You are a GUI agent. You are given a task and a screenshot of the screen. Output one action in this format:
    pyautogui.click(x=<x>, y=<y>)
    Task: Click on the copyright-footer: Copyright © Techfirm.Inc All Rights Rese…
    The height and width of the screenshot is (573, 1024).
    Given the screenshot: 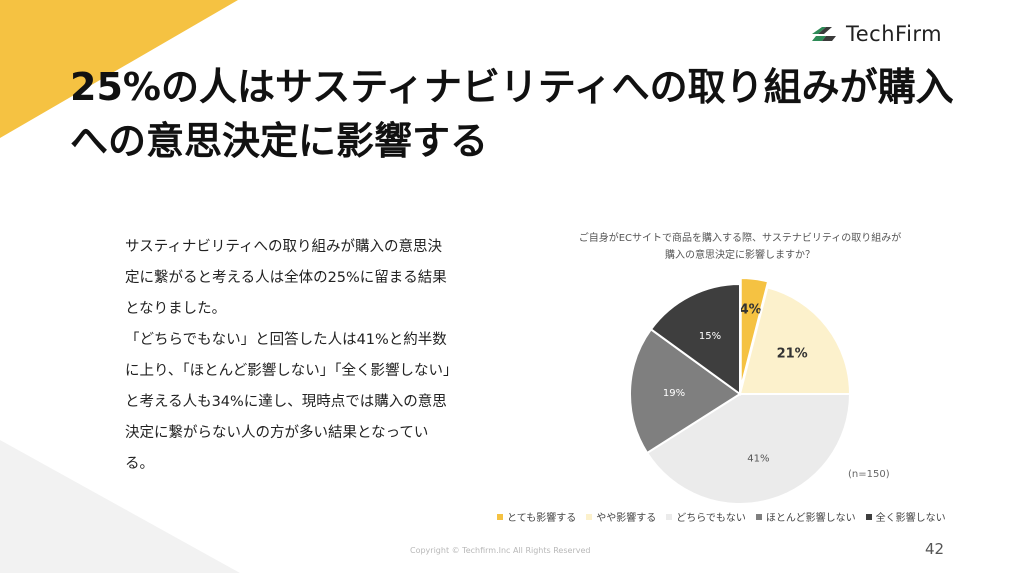 What is the action you would take?
    pyautogui.click(x=500, y=550)
    